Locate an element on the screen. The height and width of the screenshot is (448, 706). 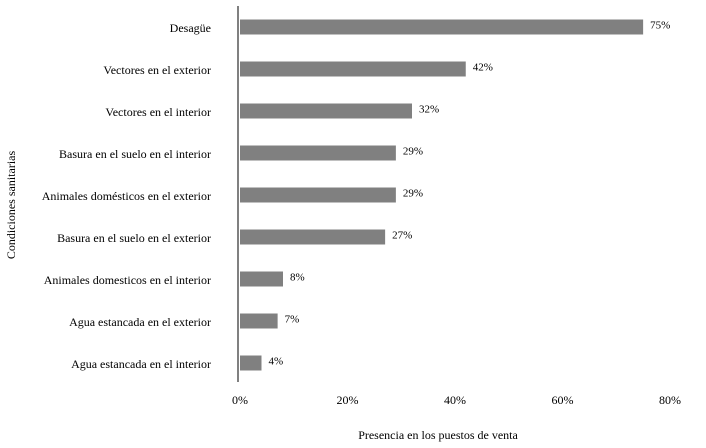
data-label: 27% is located at coordinates (402, 236).